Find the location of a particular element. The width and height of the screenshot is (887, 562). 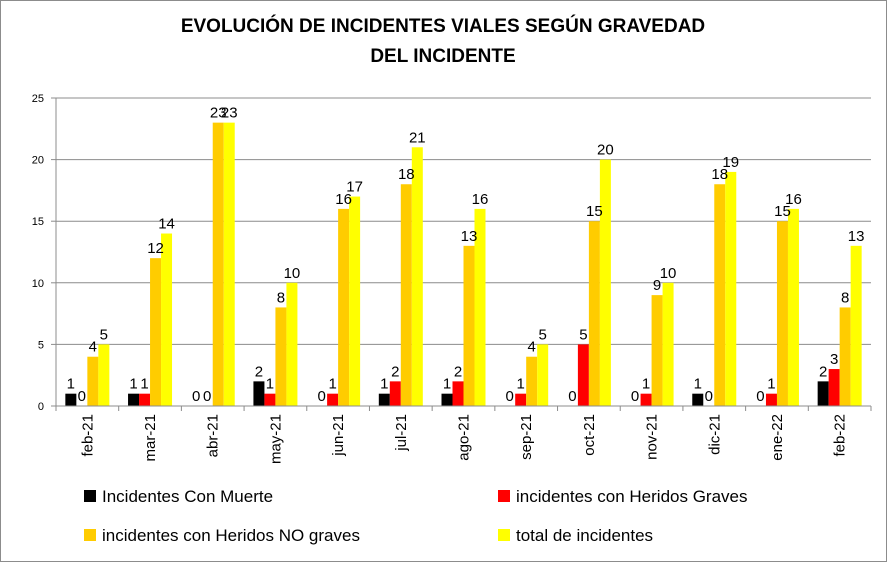

data-label: 19 is located at coordinates (730, 162).